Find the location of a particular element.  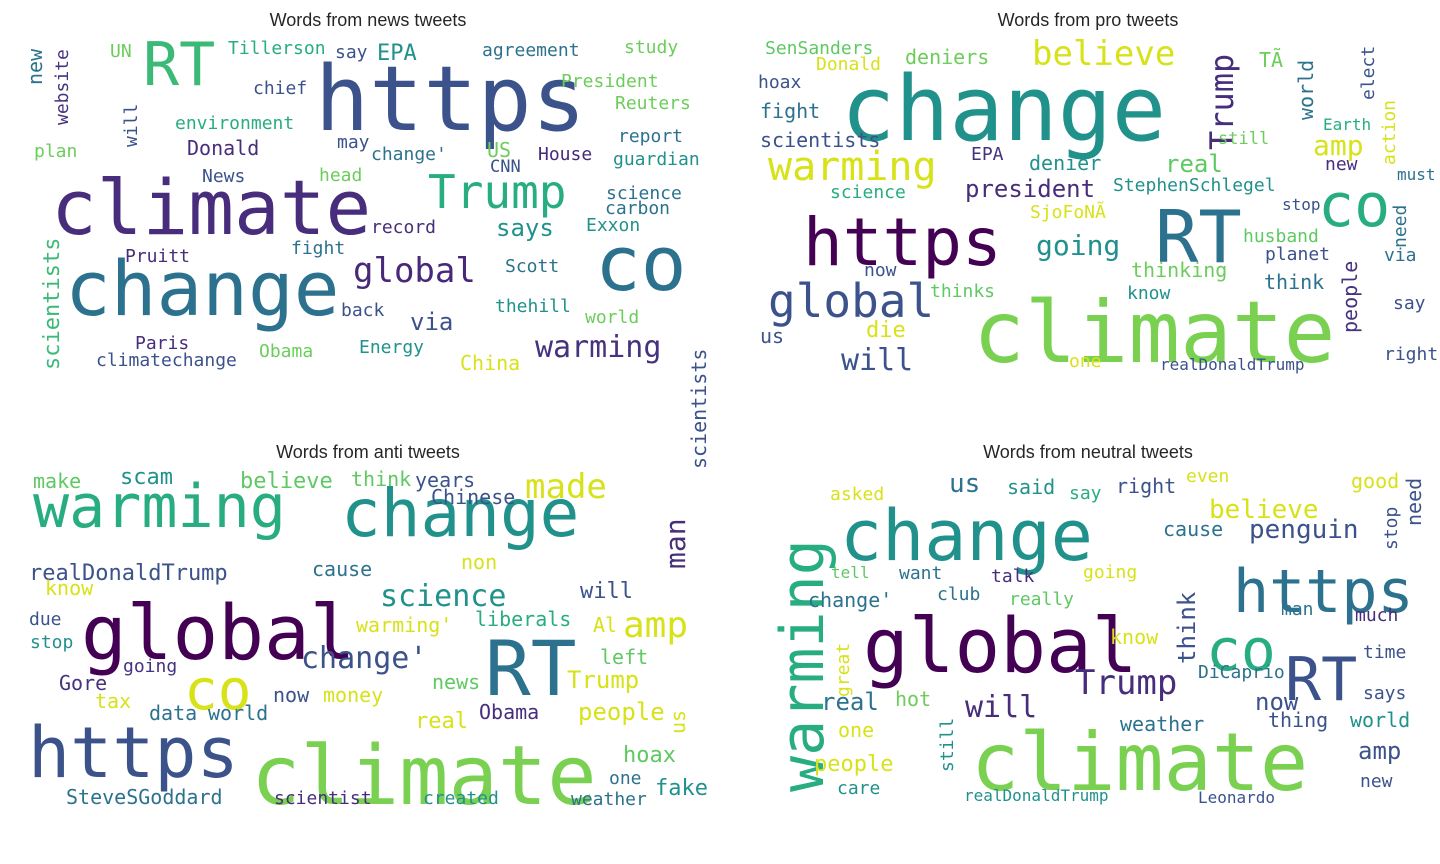

word-guardian: guardian is located at coordinates (656, 159).